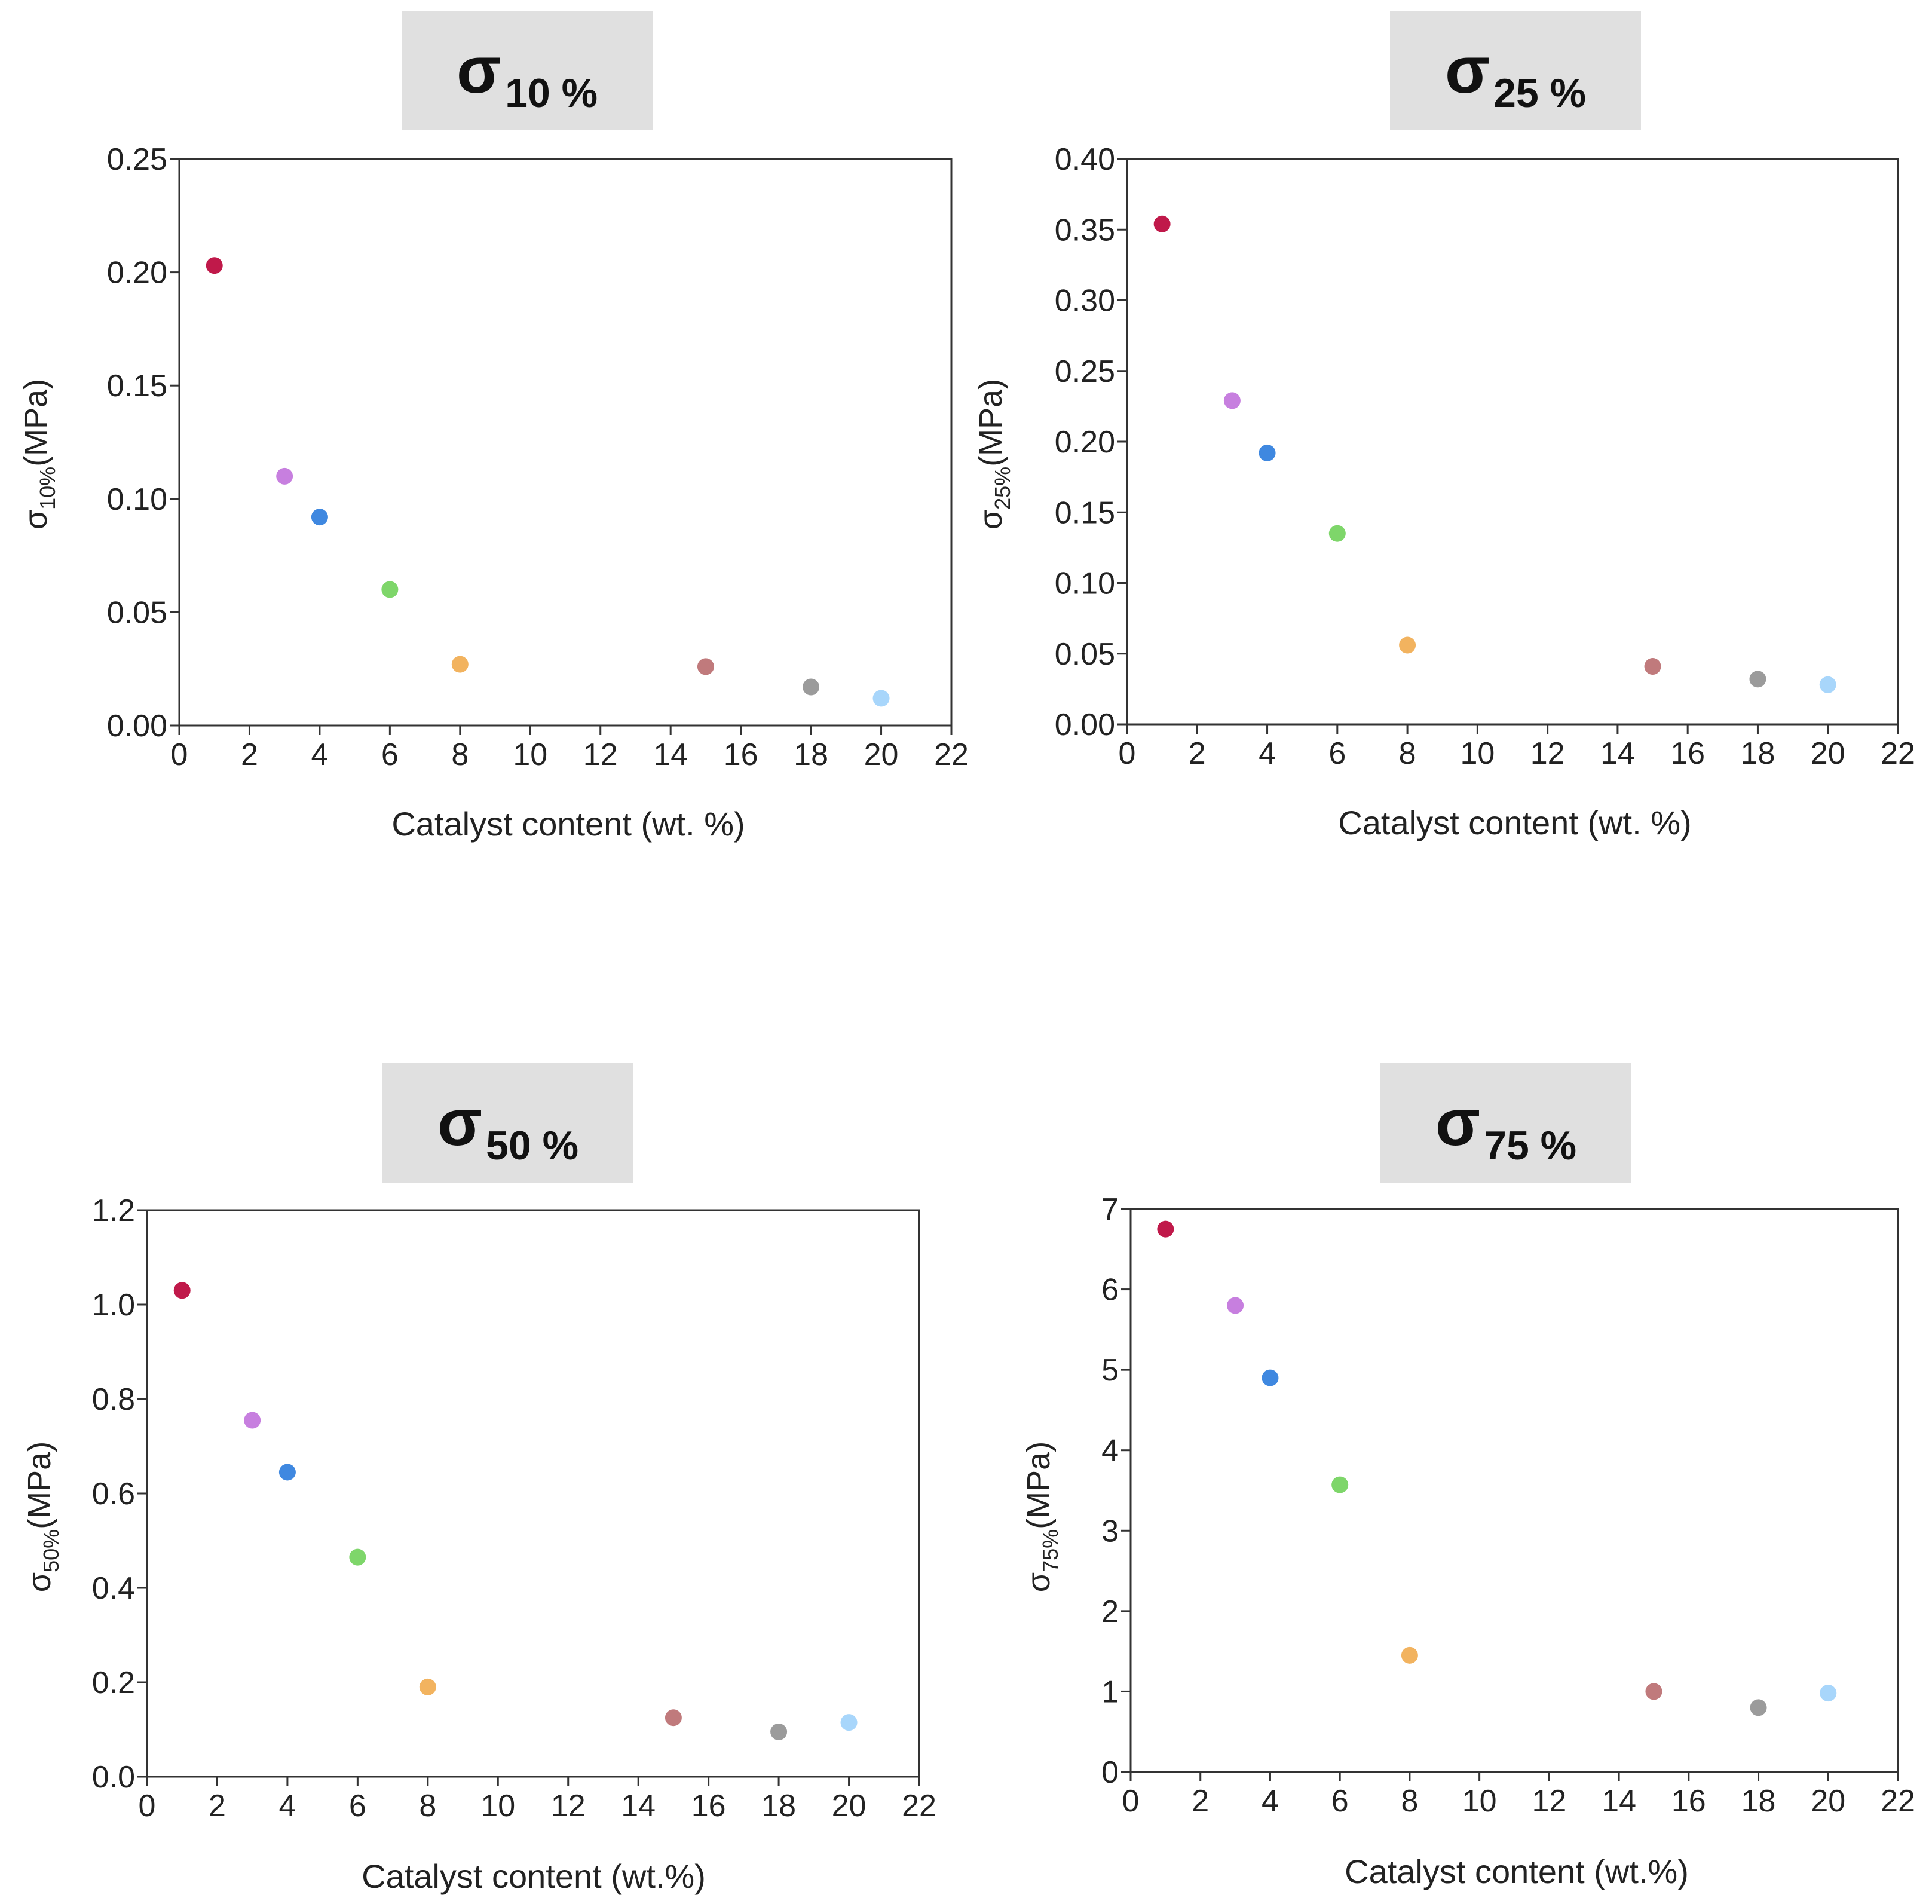  Describe the element at coordinates (113, 1494) in the screenshot. I see `y-tick-label: 0.6` at that location.